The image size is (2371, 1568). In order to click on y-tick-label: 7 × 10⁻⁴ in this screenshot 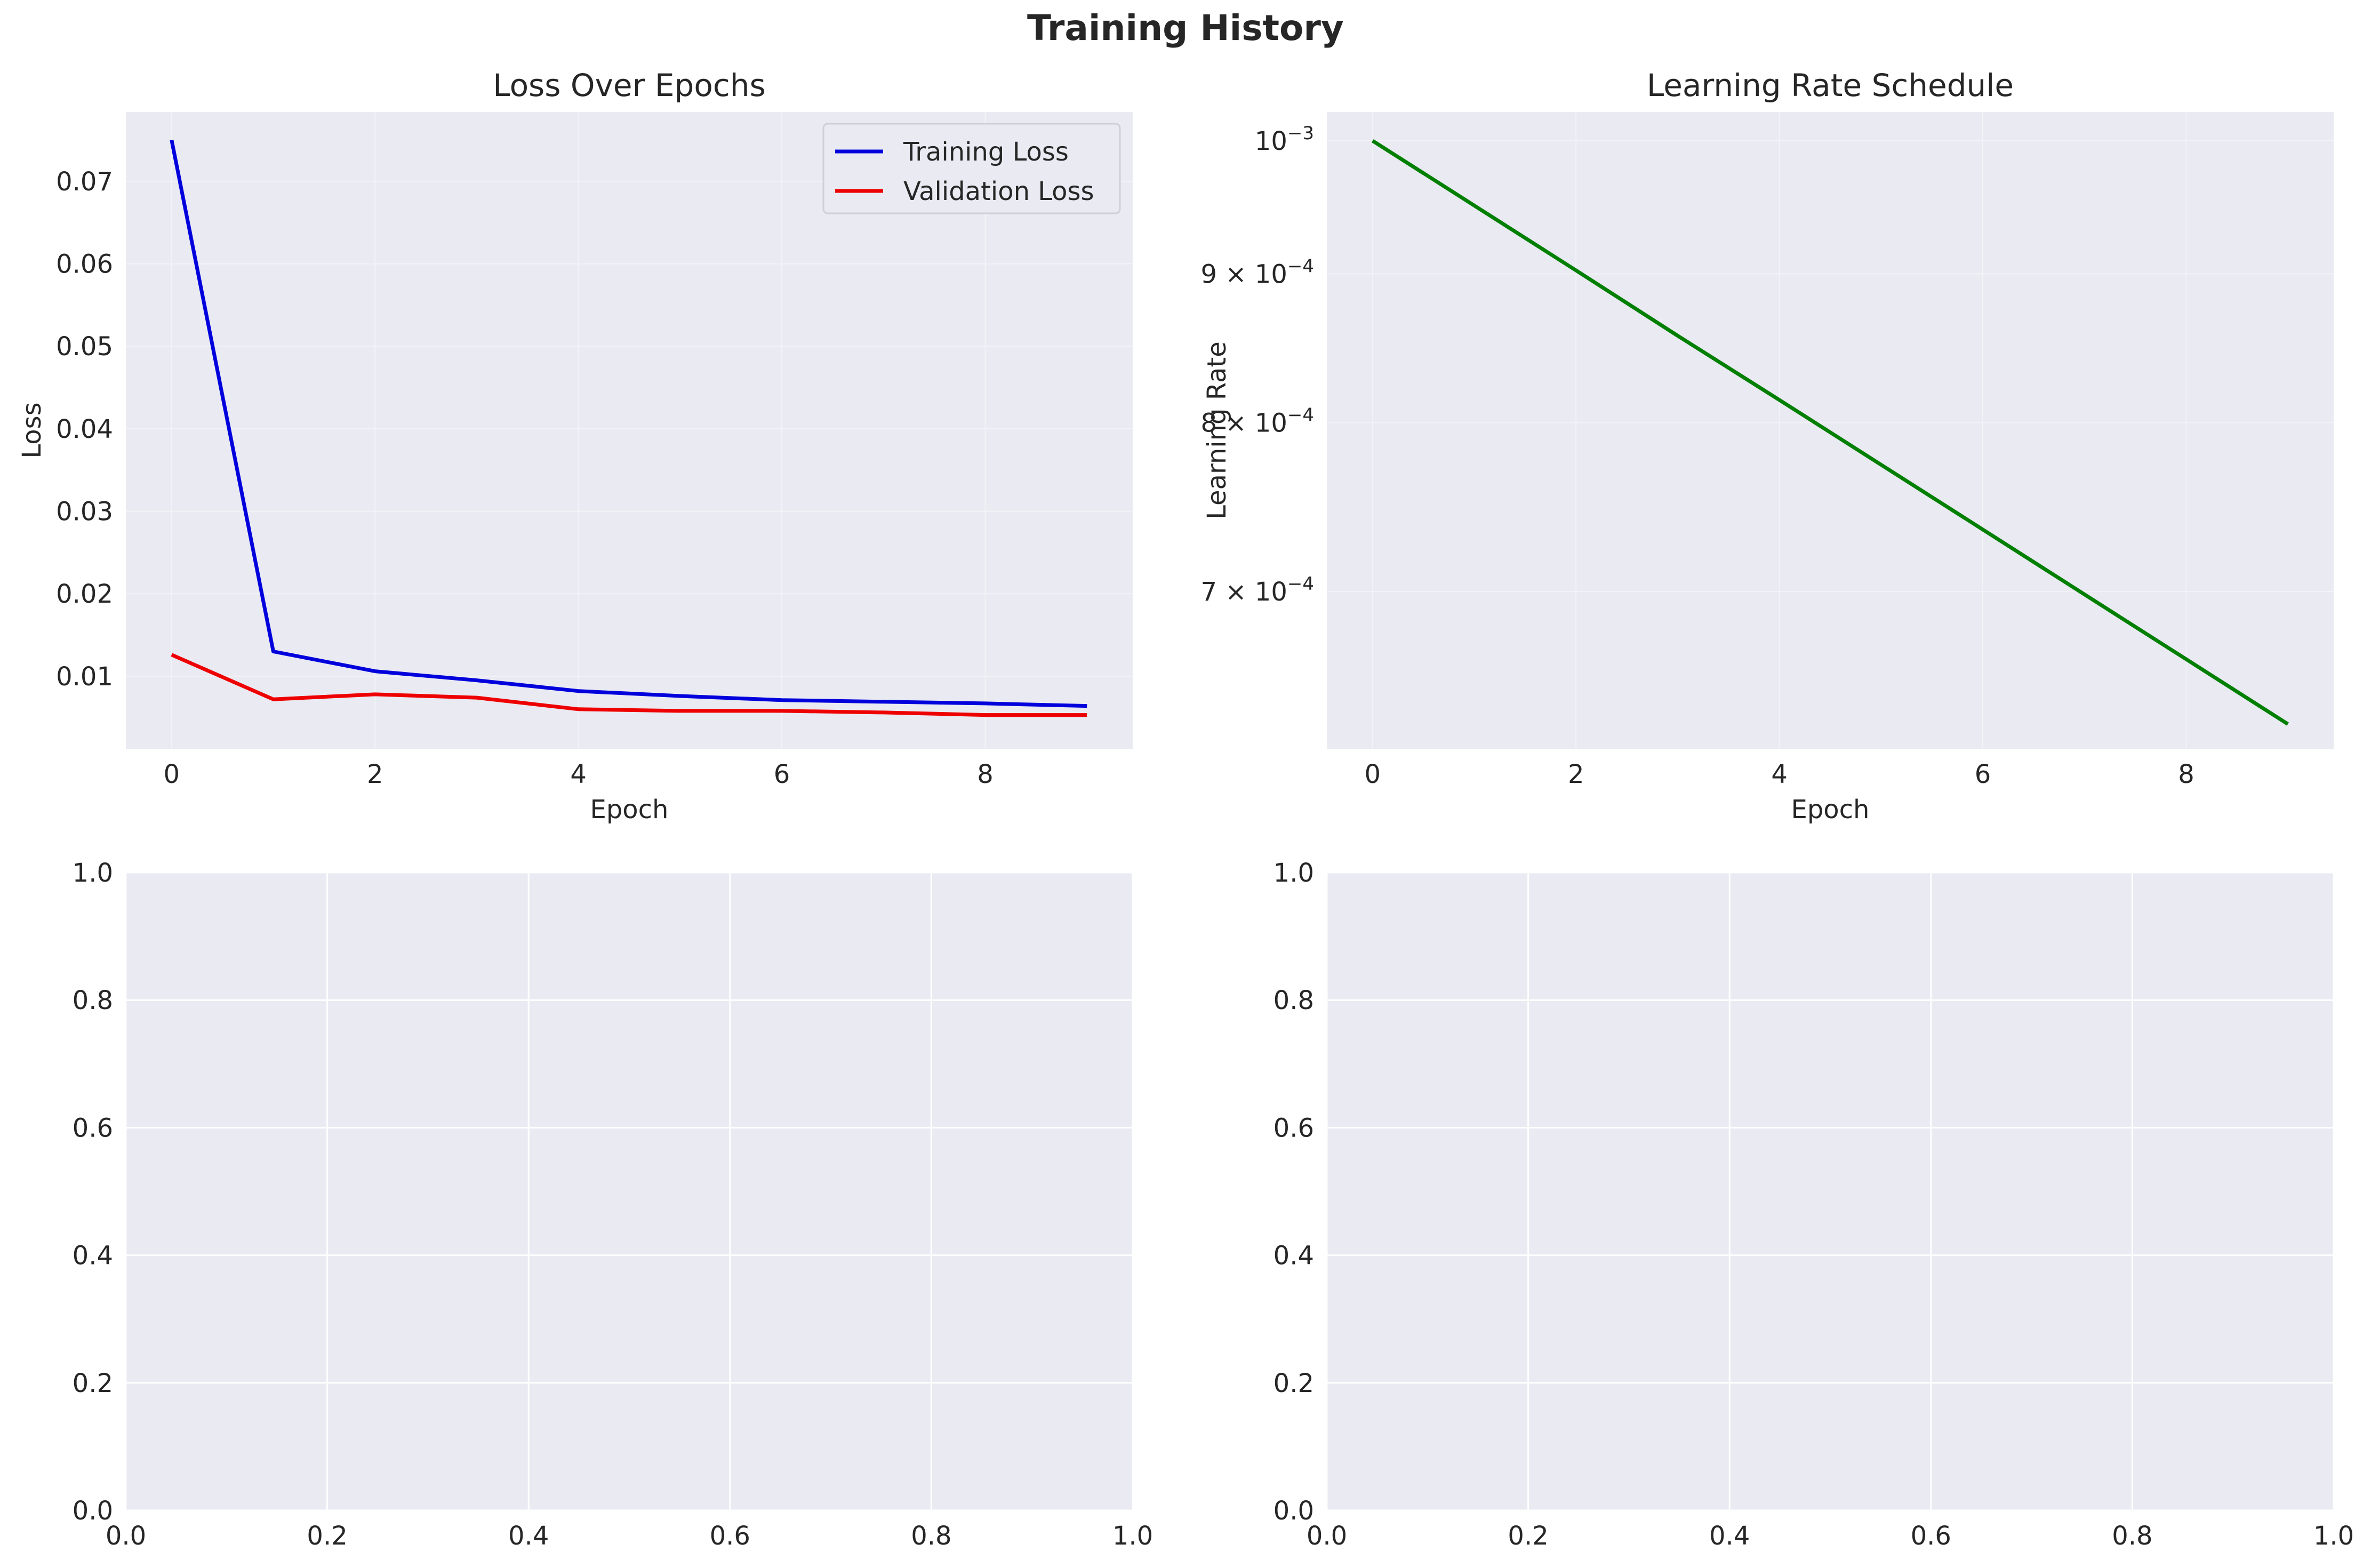, I will do `click(1257, 590)`.